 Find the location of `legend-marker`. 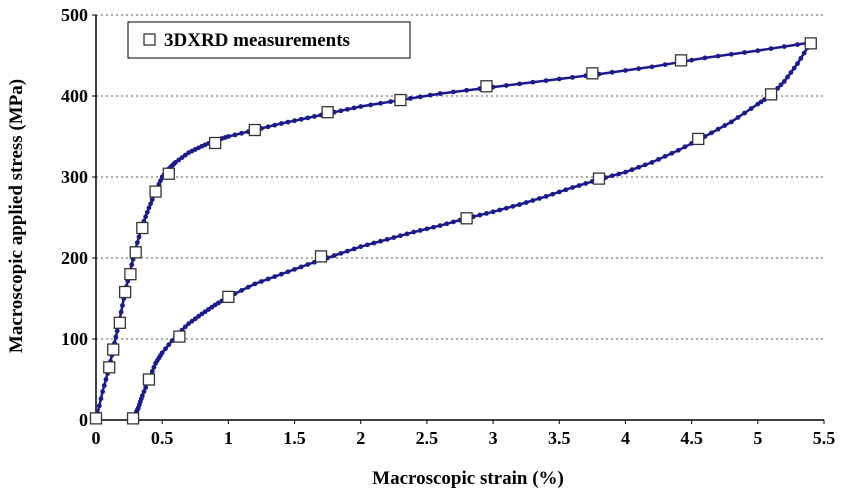

legend-marker is located at coordinates (149, 39).